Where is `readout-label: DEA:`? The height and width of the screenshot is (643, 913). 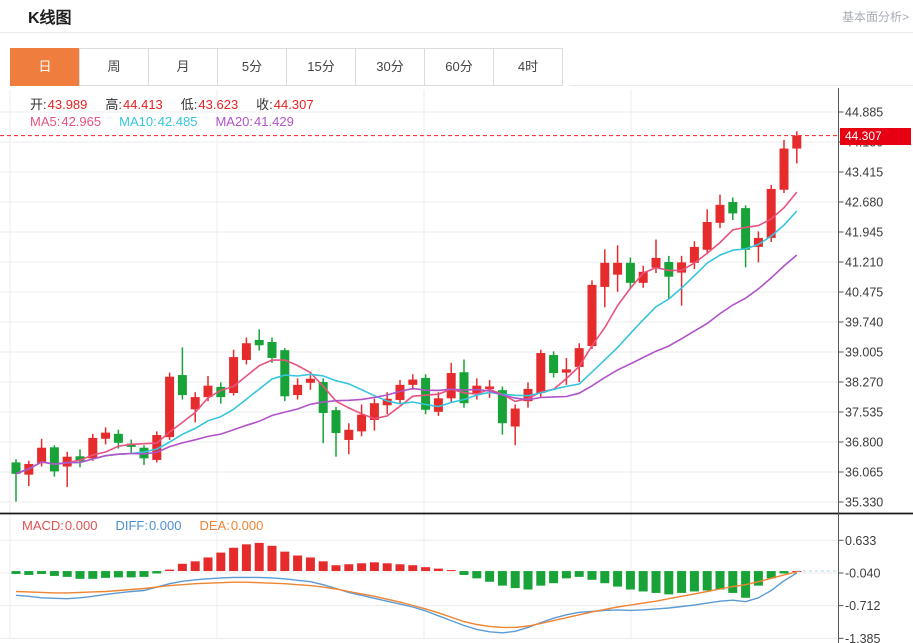 readout-label: DEA: is located at coordinates (214, 525).